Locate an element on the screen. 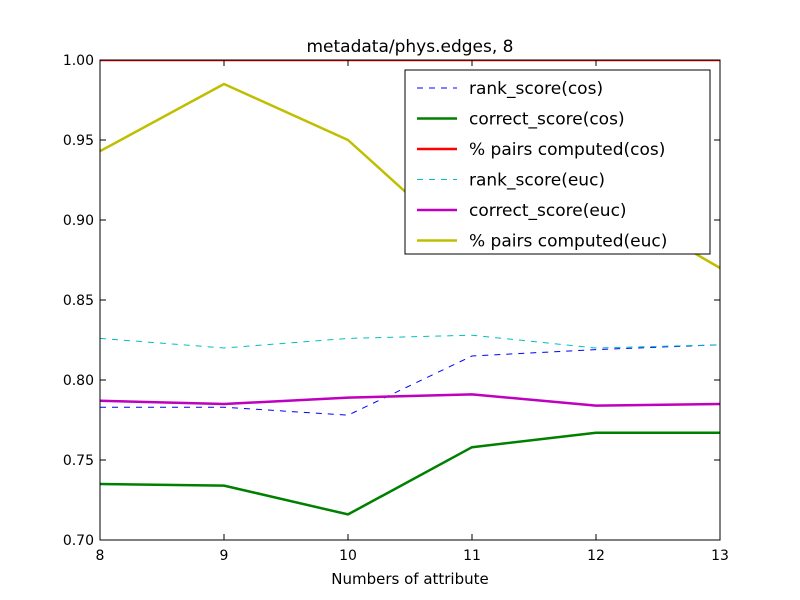  y-tick-label: 0.75 is located at coordinates (78, 461).